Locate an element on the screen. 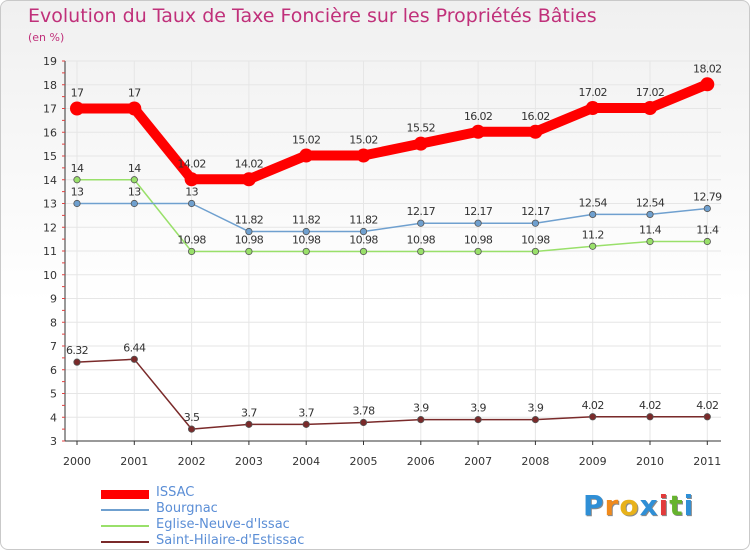 This screenshot has height=550, width=750. y-tick-label: 14 is located at coordinates (50, 180).